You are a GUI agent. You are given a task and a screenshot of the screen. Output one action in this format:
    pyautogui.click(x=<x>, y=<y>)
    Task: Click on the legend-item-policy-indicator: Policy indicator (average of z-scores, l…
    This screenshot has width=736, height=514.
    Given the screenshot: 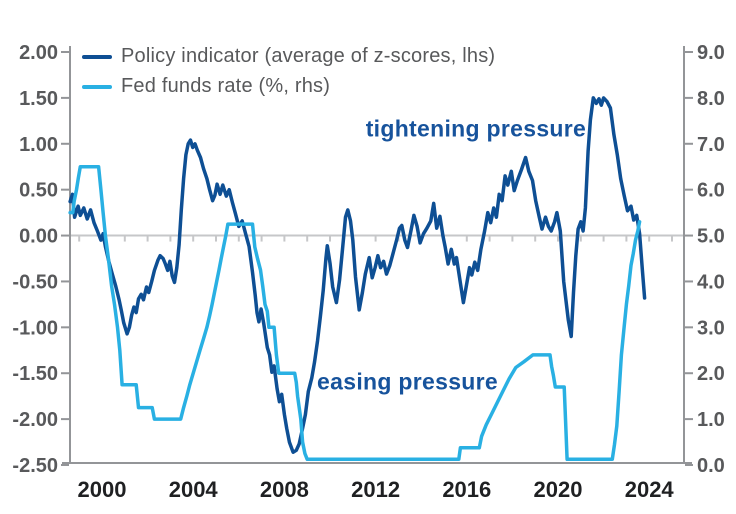 What is the action you would take?
    pyautogui.click(x=288, y=56)
    